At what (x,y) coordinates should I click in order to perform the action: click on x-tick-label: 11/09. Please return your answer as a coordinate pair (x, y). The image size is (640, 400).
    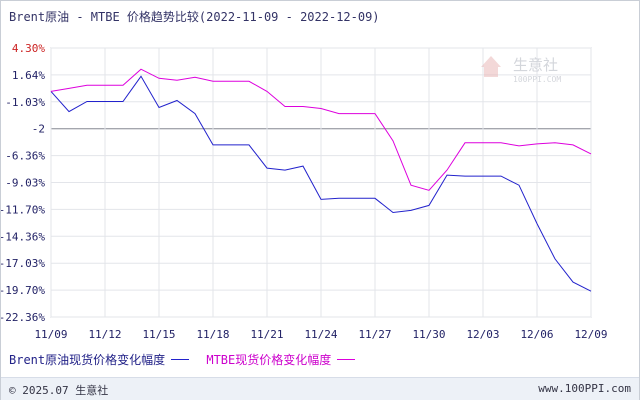
    Looking at the image, I should click on (50, 334).